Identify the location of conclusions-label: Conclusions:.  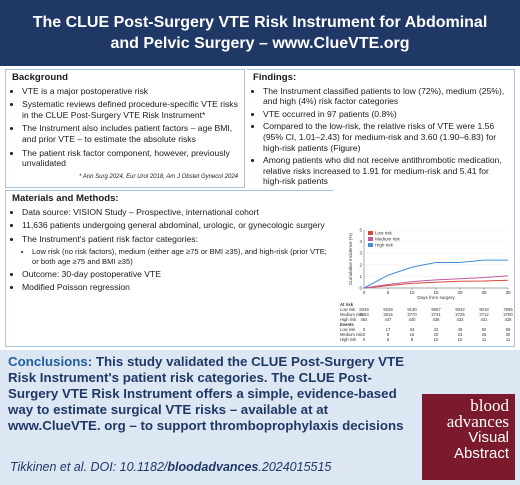
(50, 361).